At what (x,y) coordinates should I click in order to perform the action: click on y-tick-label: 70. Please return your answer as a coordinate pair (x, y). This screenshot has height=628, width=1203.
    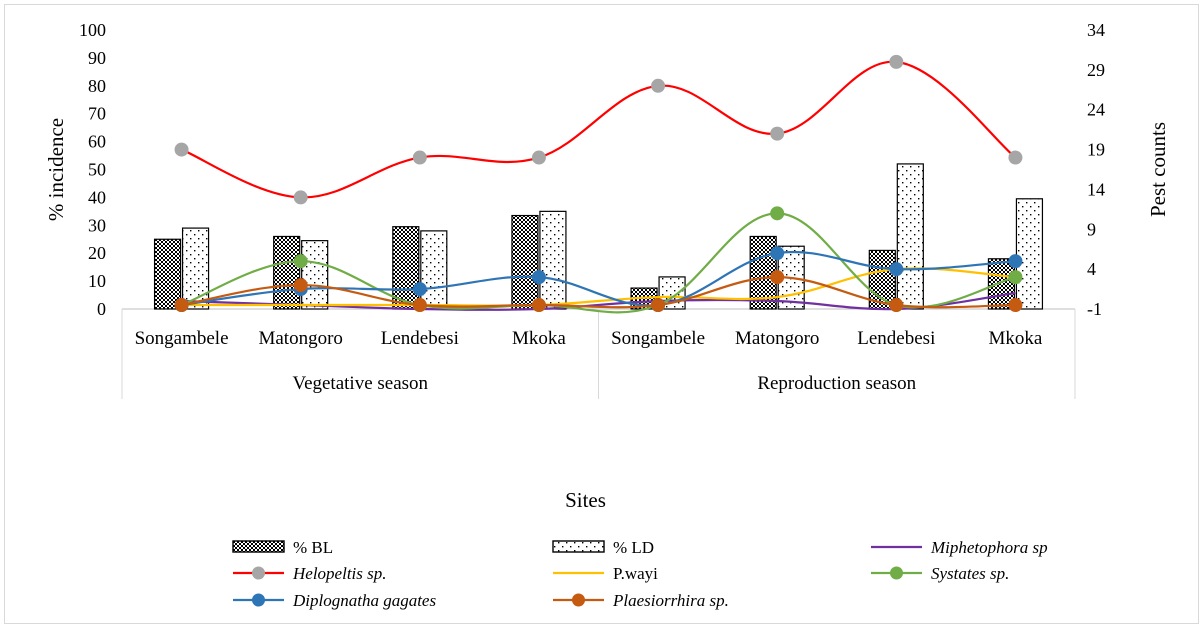
    Looking at the image, I should click on (97, 114).